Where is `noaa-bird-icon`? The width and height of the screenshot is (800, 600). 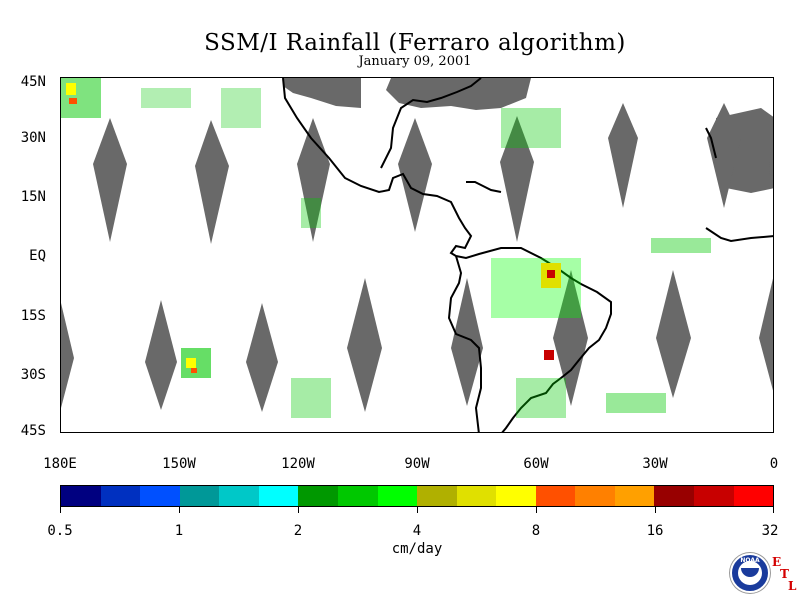 noaa-bird-icon is located at coordinates (750, 572).